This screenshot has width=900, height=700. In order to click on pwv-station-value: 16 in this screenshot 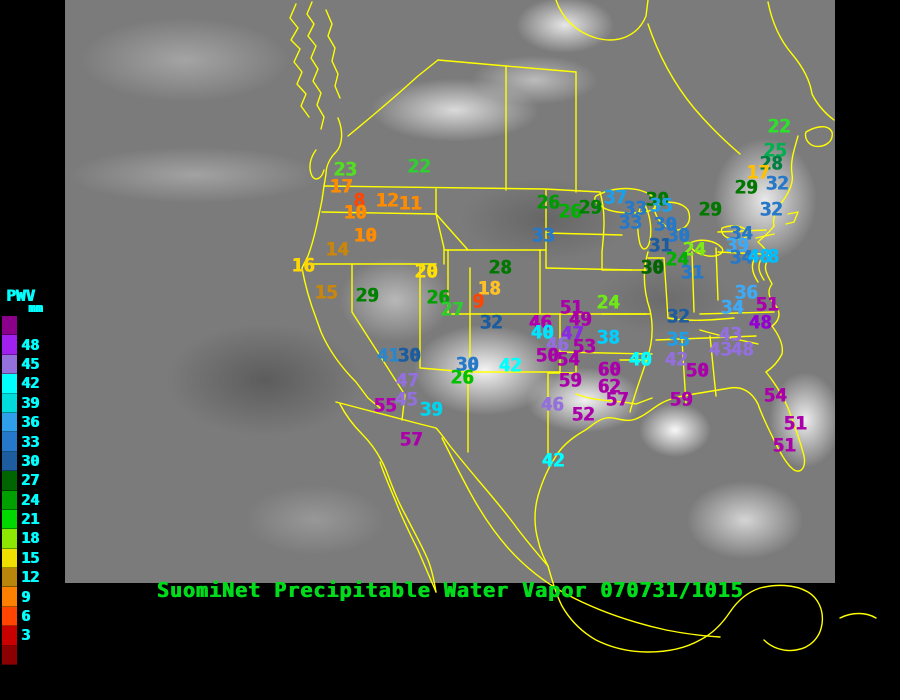, I will do `click(303, 265)`.